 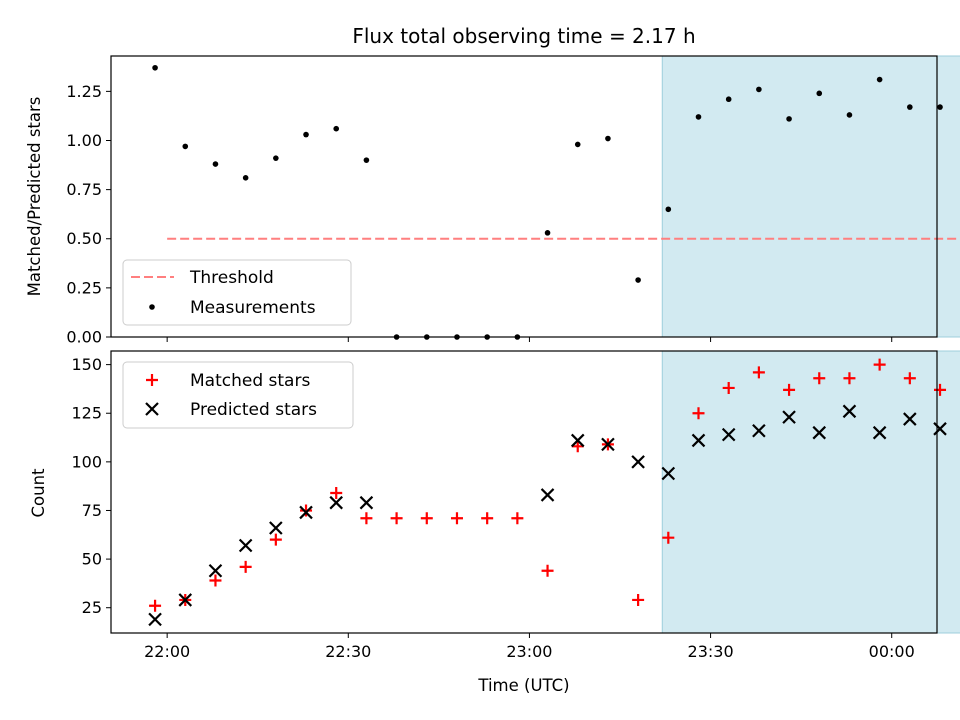 What do you see at coordinates (86, 461) in the screenshot?
I see `y-tick-label: 100` at bounding box center [86, 461].